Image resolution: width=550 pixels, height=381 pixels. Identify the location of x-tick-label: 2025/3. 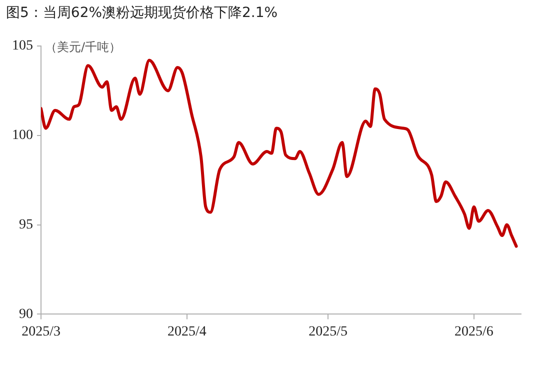
(41, 332).